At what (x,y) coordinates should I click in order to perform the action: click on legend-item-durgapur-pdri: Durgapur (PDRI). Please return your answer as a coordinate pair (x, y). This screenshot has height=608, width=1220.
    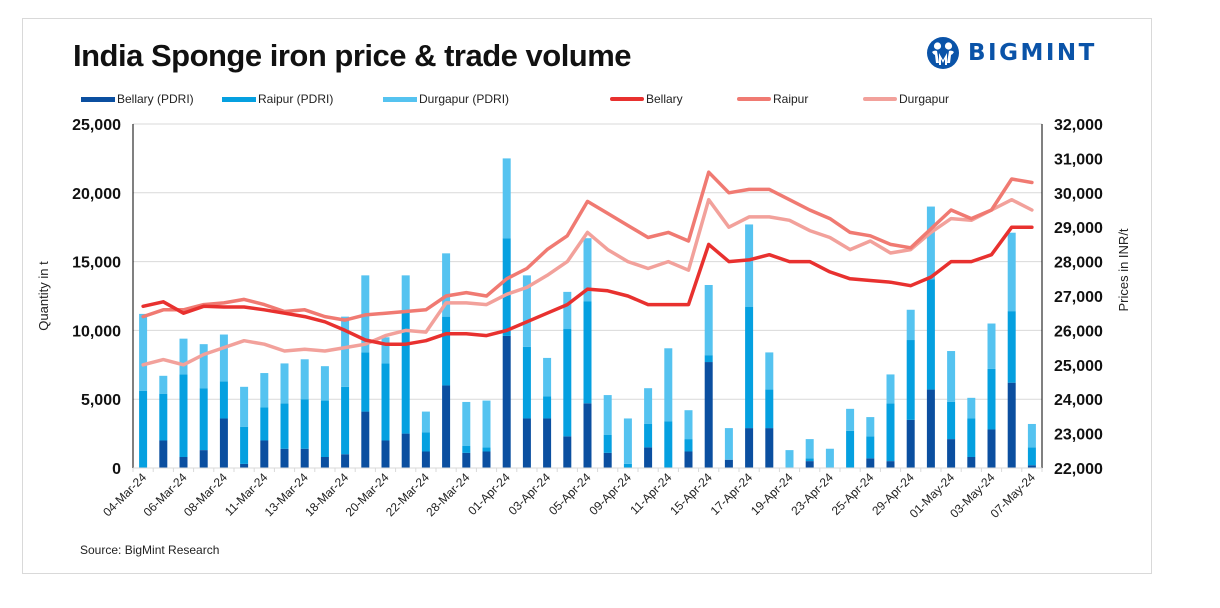
    Looking at the image, I should click on (446, 99).